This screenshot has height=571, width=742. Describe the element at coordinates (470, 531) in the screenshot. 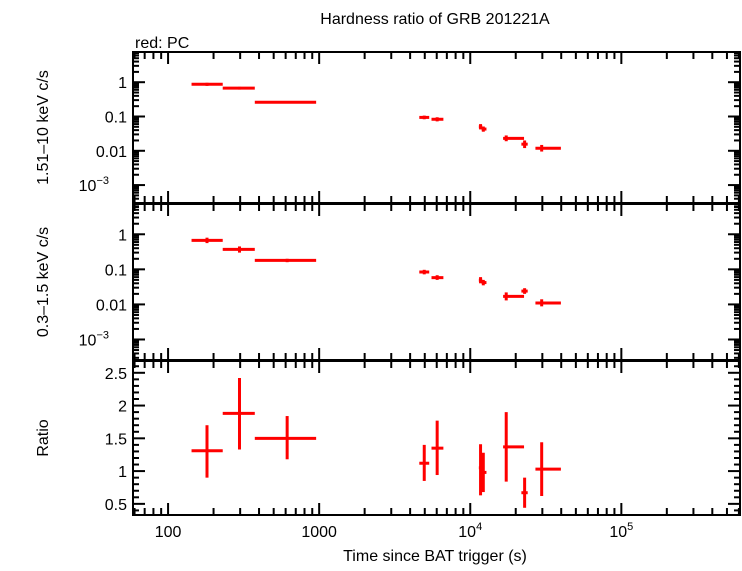

I see `x-tick-label: 10⁴` at that location.